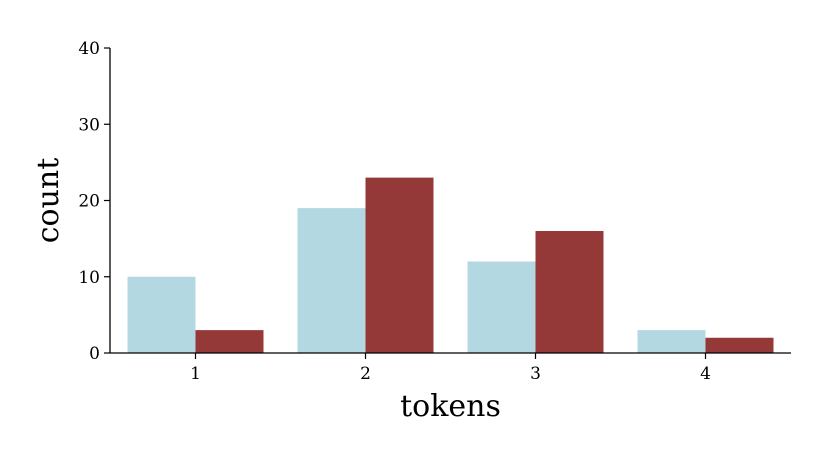 The width and height of the screenshot is (831, 466). Describe the element at coordinates (89, 278) in the screenshot. I see `y-tick-label: 10` at that location.